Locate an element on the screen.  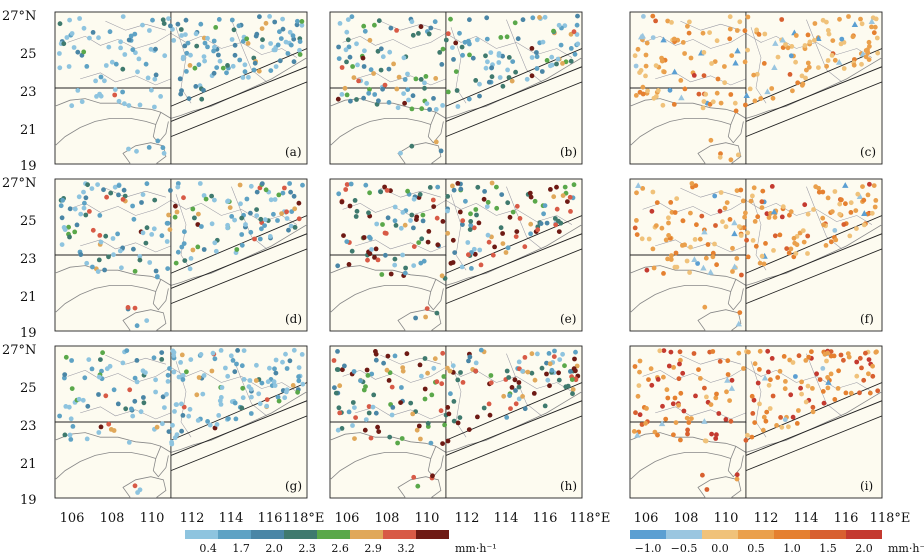
coastal-strip-lower is located at coordinates (238, 276).